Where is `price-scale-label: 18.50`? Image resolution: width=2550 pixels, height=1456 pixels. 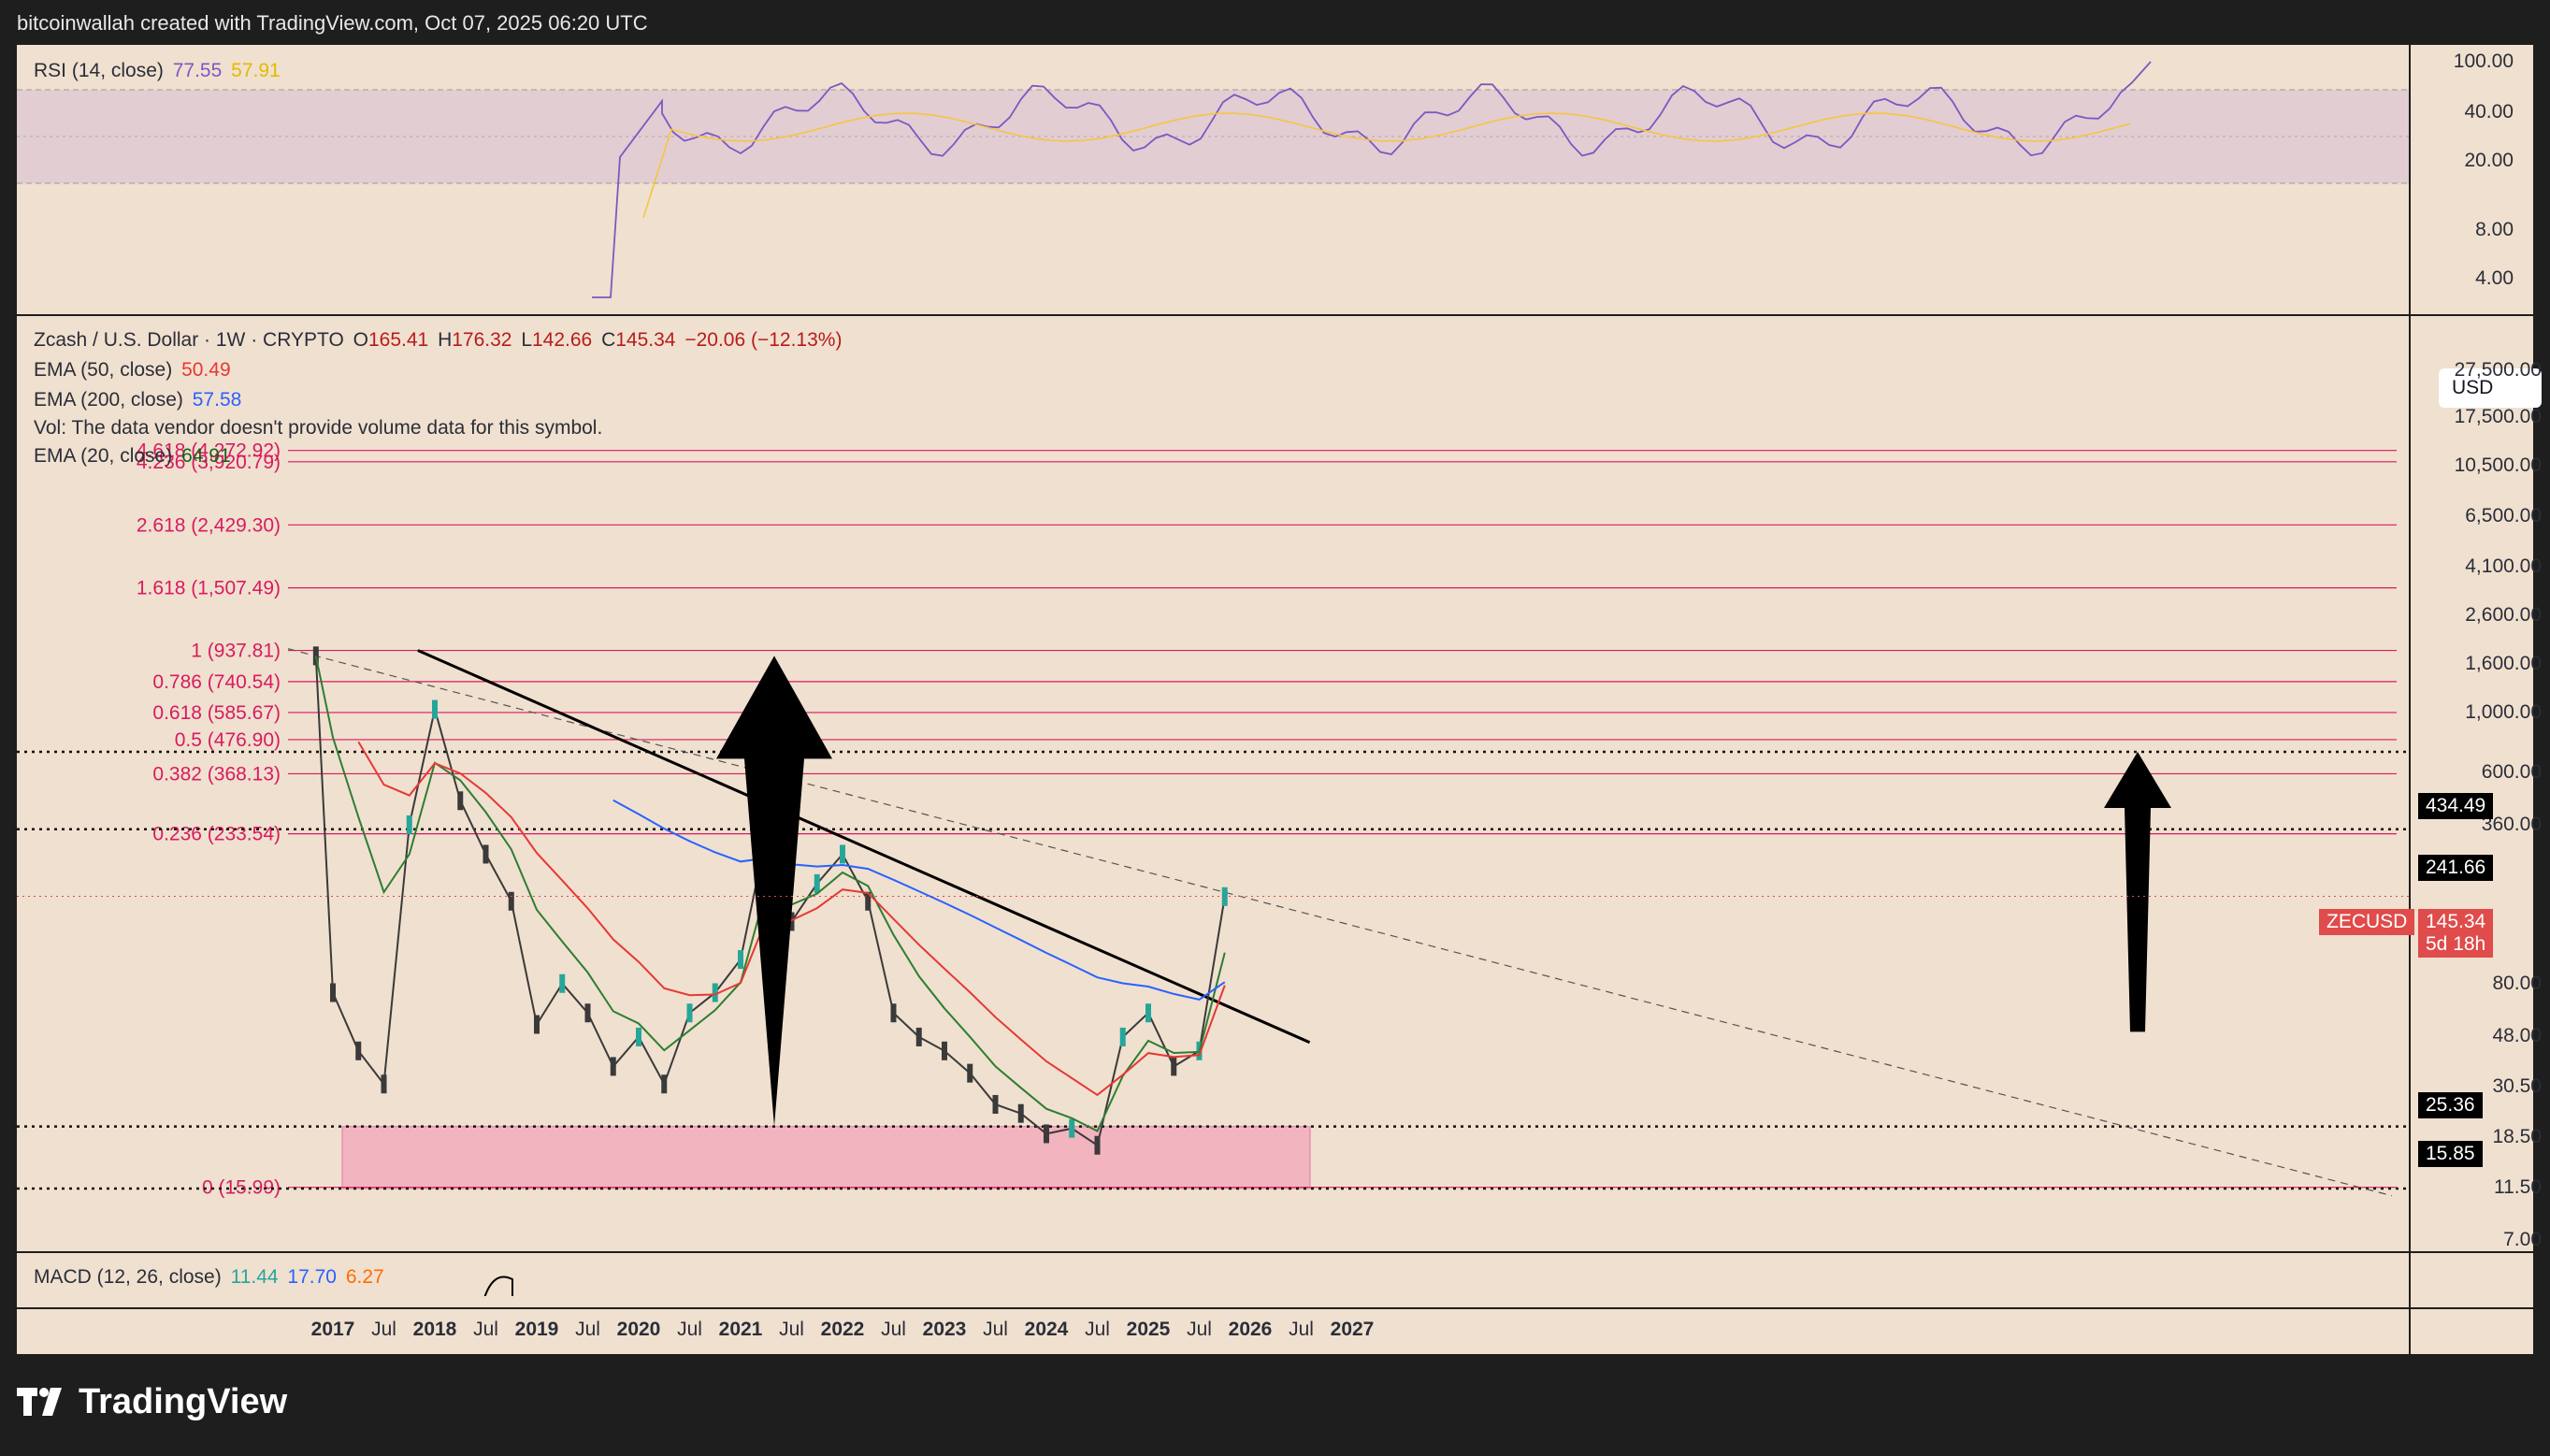 price-scale-label: 18.50 is located at coordinates (2517, 1136).